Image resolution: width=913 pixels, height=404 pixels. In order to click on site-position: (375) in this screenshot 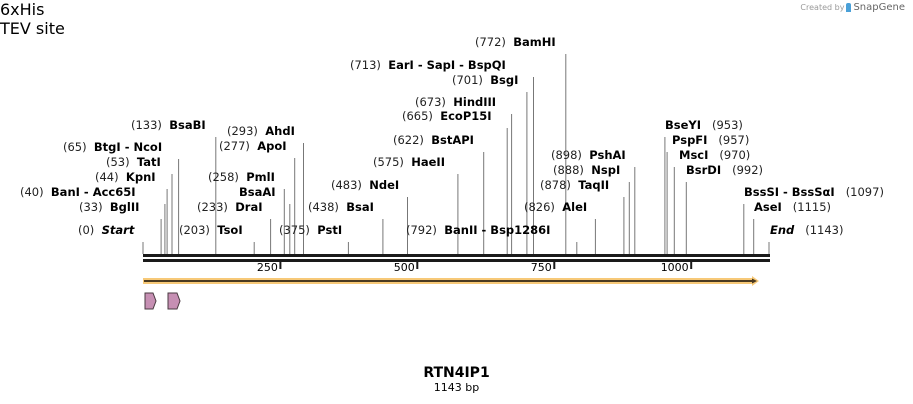, I will do `click(294, 230)`.